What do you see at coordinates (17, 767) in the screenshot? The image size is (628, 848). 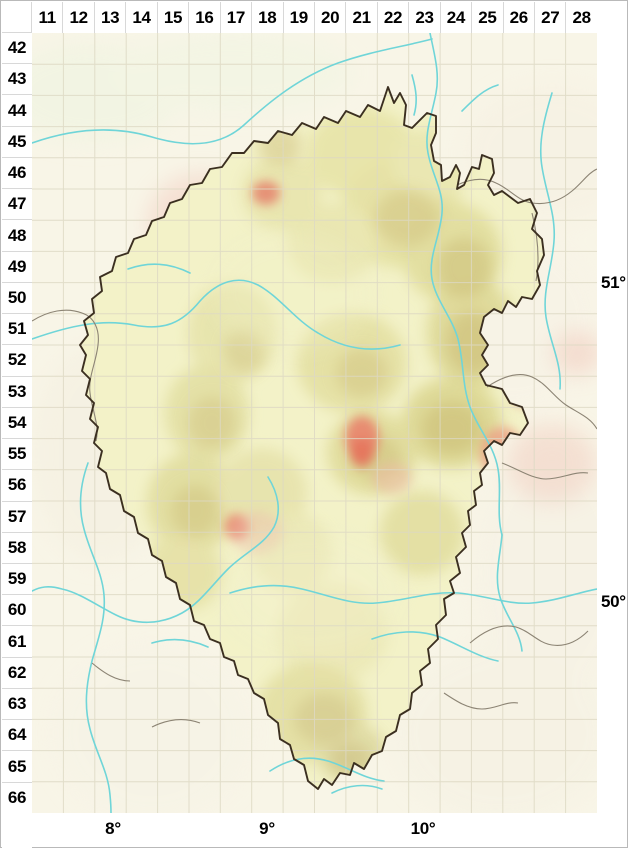 I see `row-header-cell: 65` at bounding box center [17, 767].